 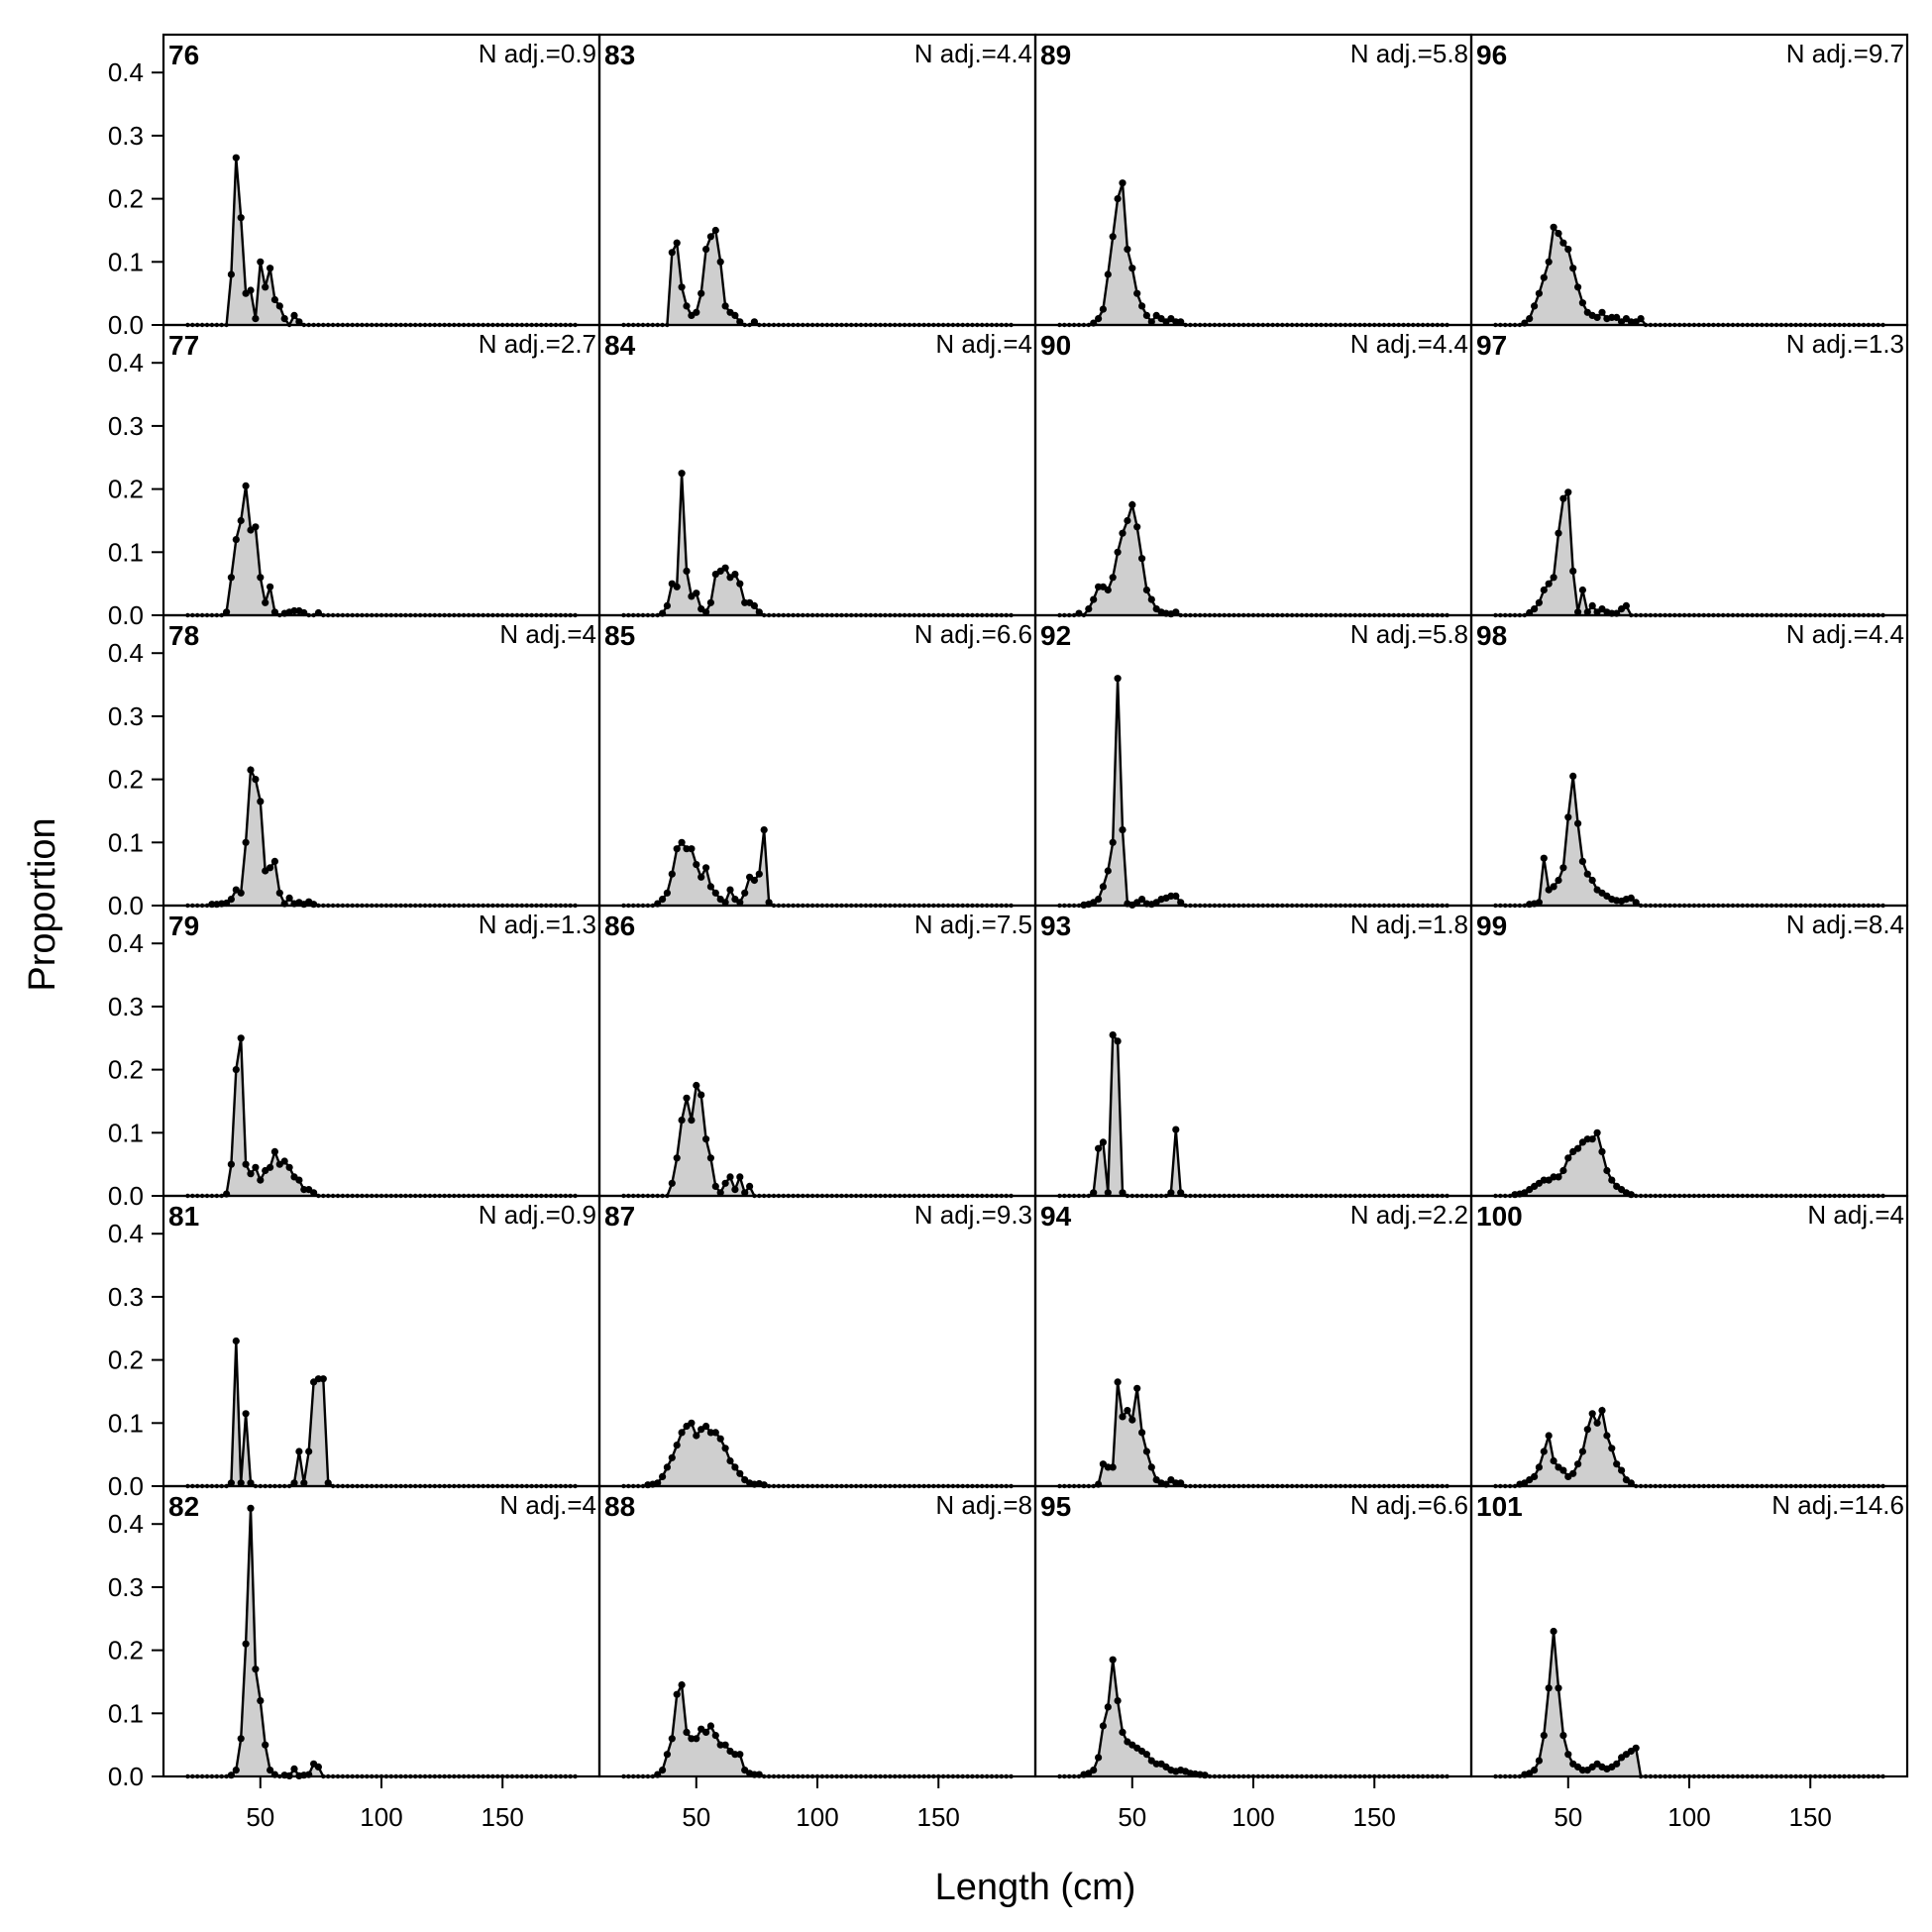 I want to click on panel-83: 83 N adj.=4.4, so click(x=817, y=181).